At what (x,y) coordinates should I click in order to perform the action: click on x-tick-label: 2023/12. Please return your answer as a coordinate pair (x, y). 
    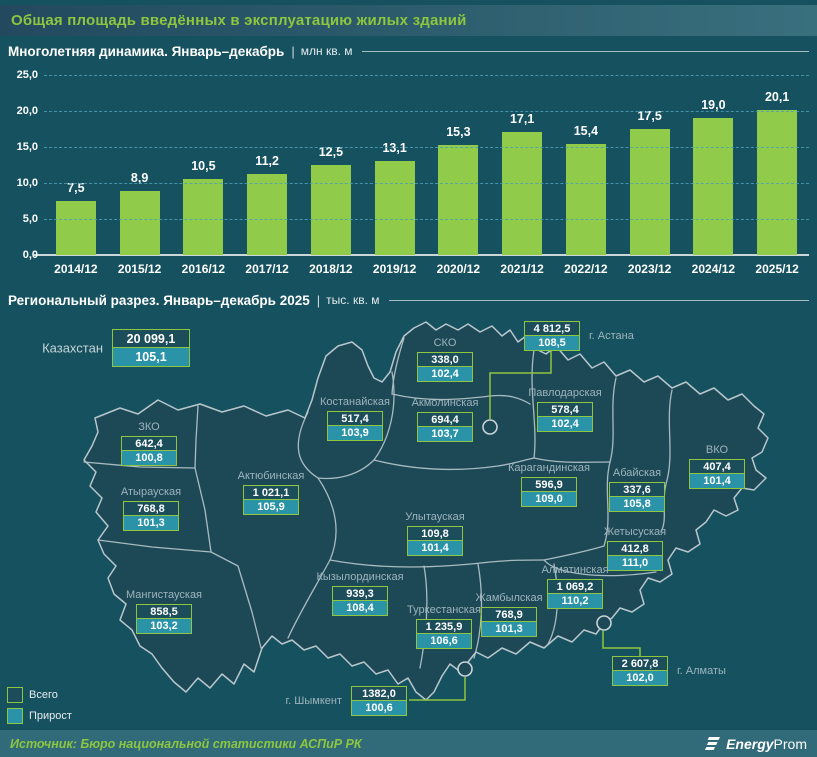
    Looking at the image, I should click on (649, 269).